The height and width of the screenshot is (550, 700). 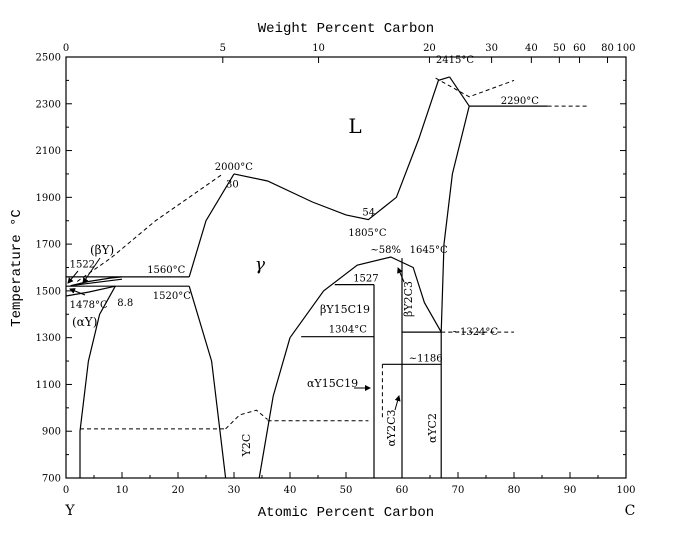 I want to click on arrow-alpha-y2c3, so click(x=397, y=403).